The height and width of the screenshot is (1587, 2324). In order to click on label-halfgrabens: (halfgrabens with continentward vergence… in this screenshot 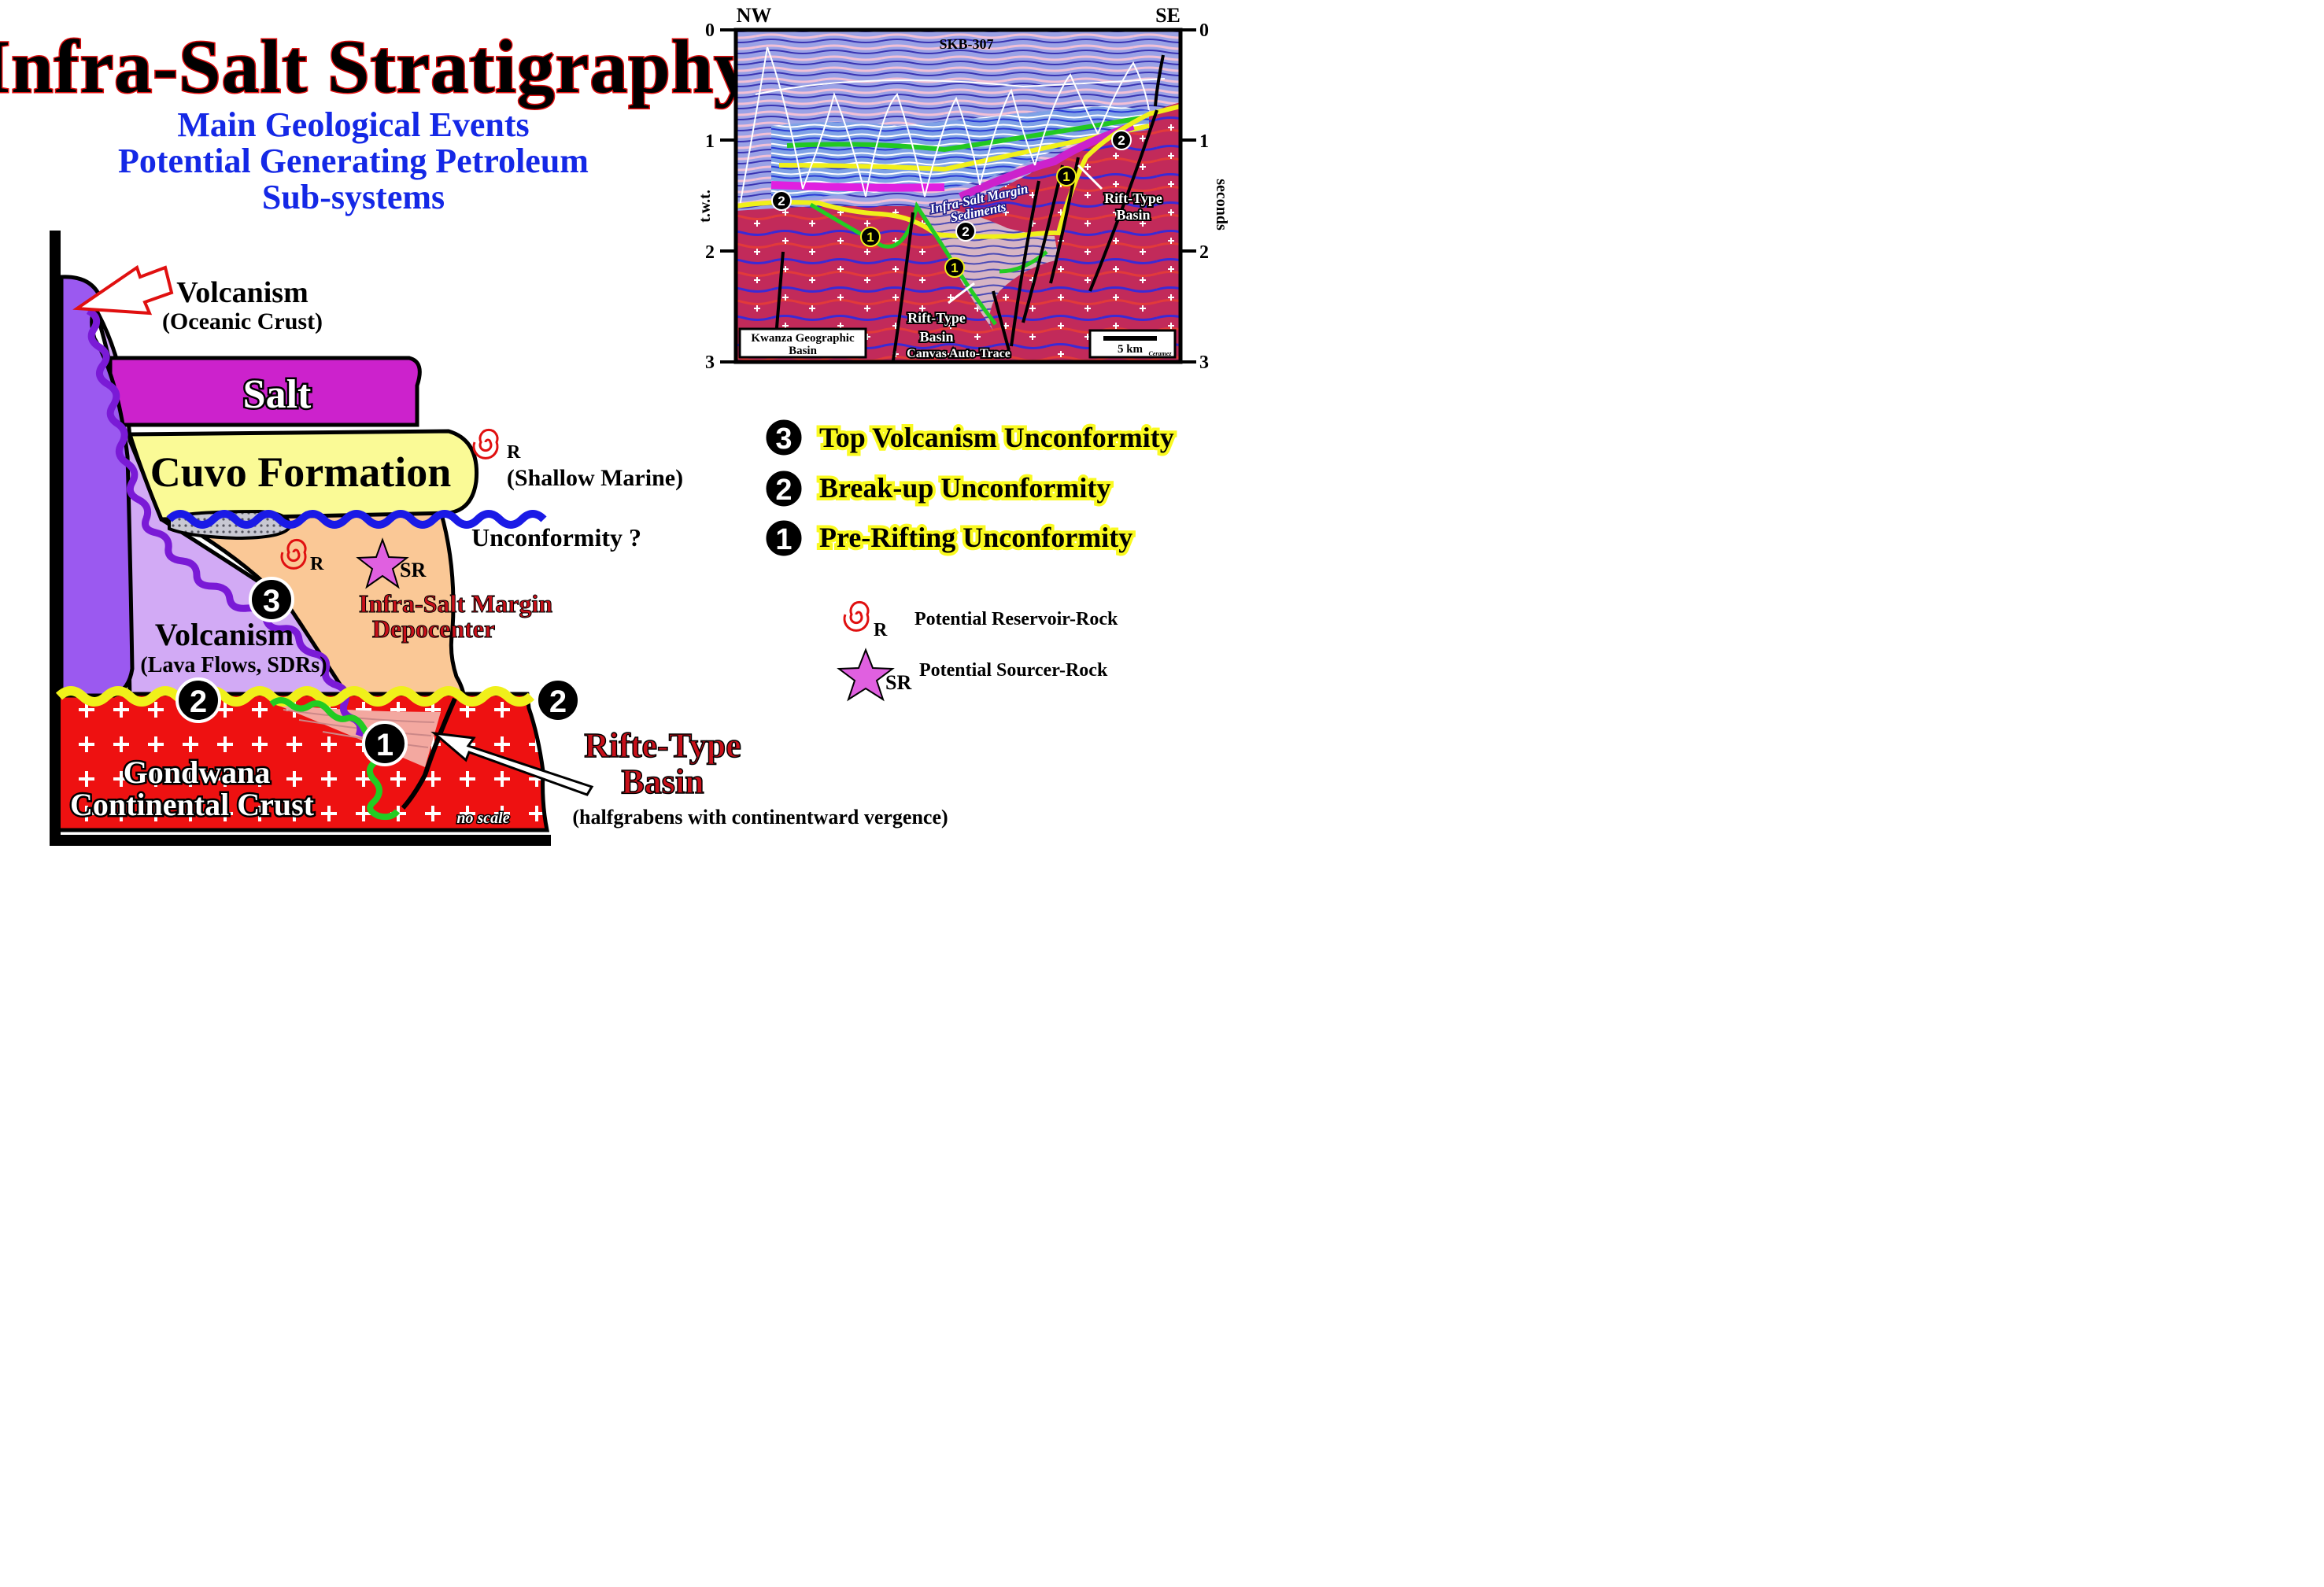, I will do `click(760, 817)`.